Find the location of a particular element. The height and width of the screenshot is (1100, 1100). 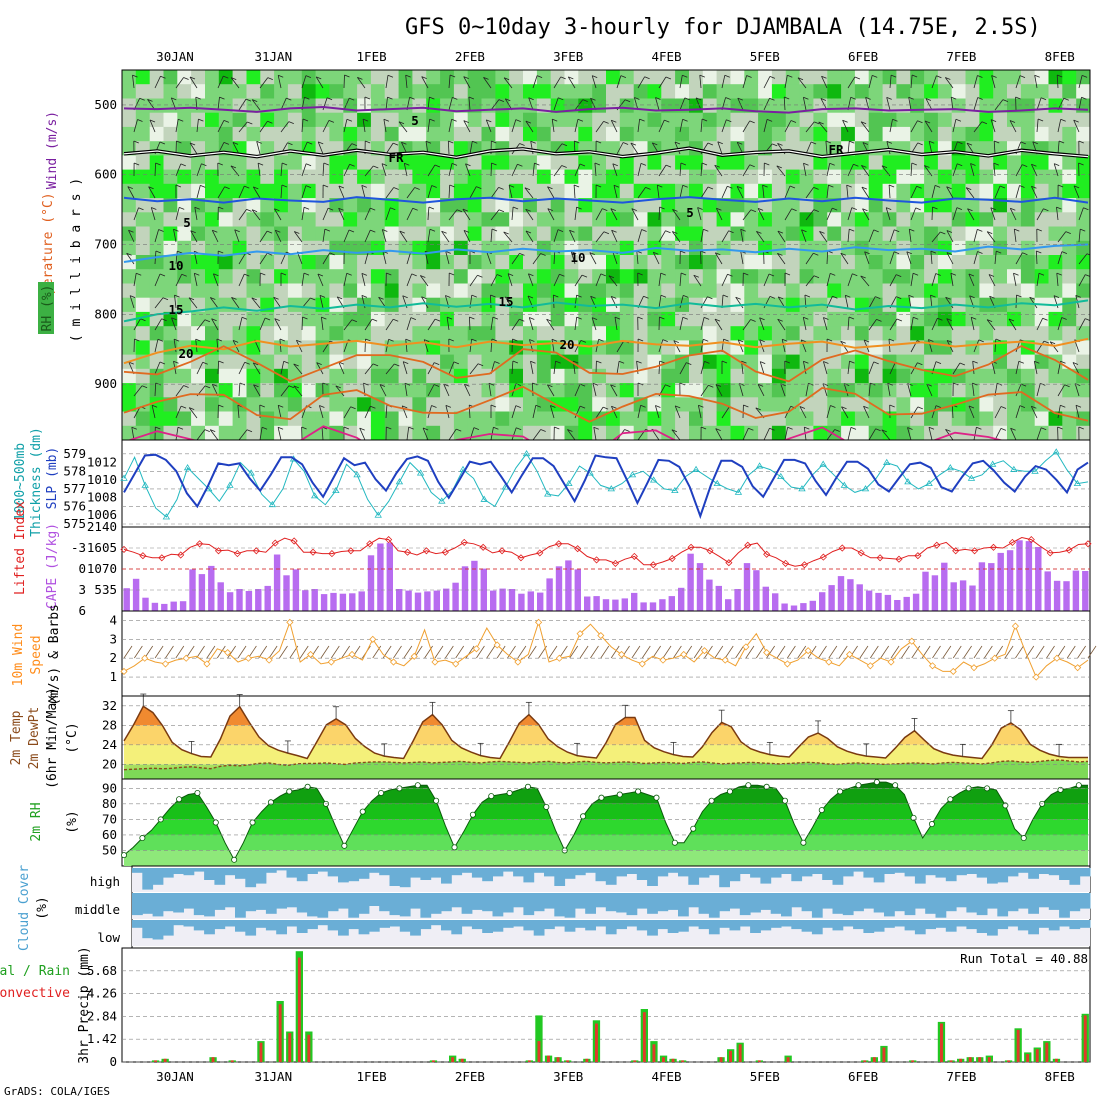

thickness-point is located at coordinates (399, 481).